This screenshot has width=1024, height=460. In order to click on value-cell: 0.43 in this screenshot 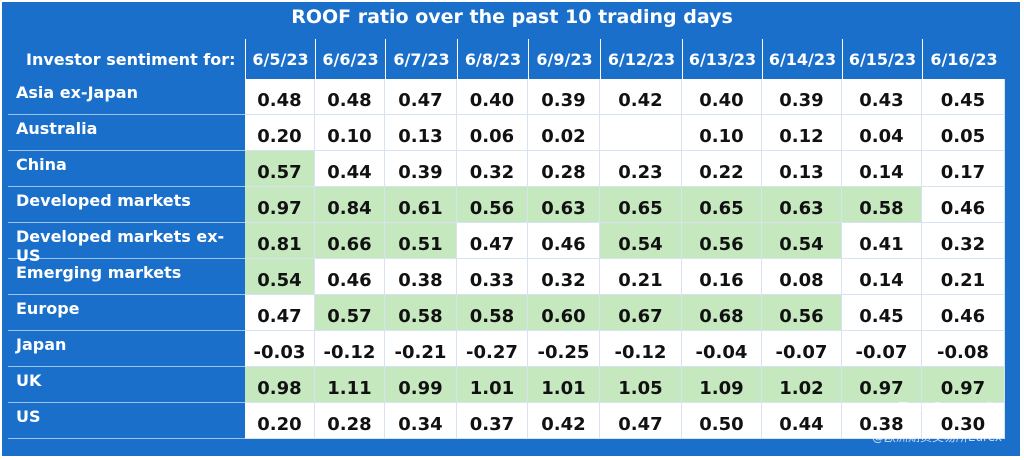, I will do `click(882, 97)`.